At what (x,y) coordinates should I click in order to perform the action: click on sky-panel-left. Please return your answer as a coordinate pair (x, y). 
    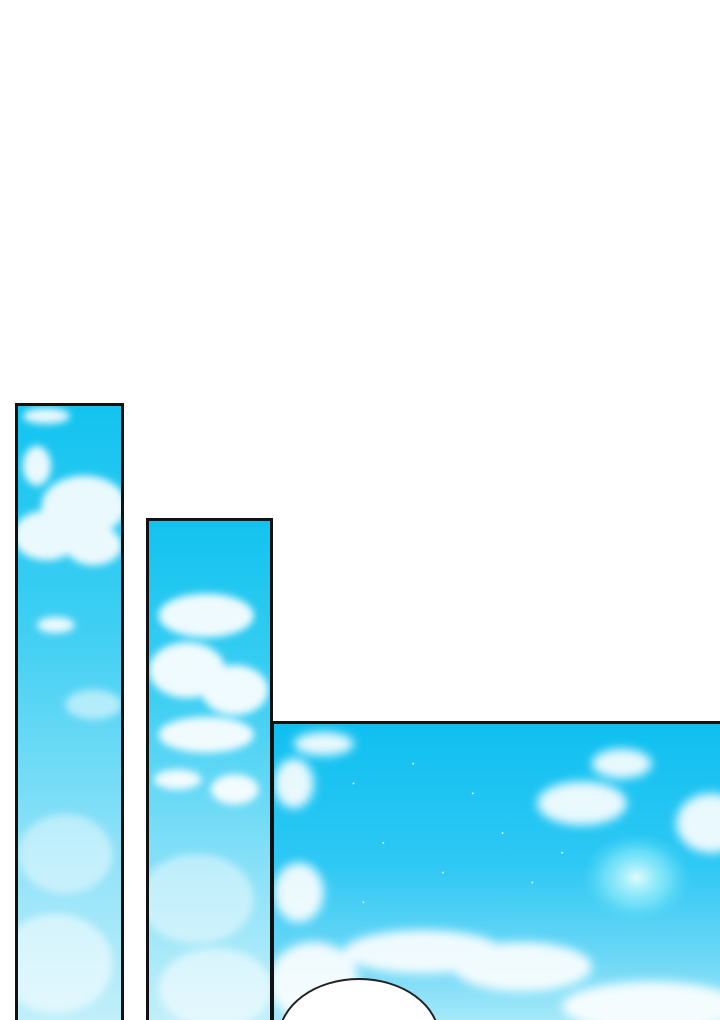
    Looking at the image, I should click on (69, 711).